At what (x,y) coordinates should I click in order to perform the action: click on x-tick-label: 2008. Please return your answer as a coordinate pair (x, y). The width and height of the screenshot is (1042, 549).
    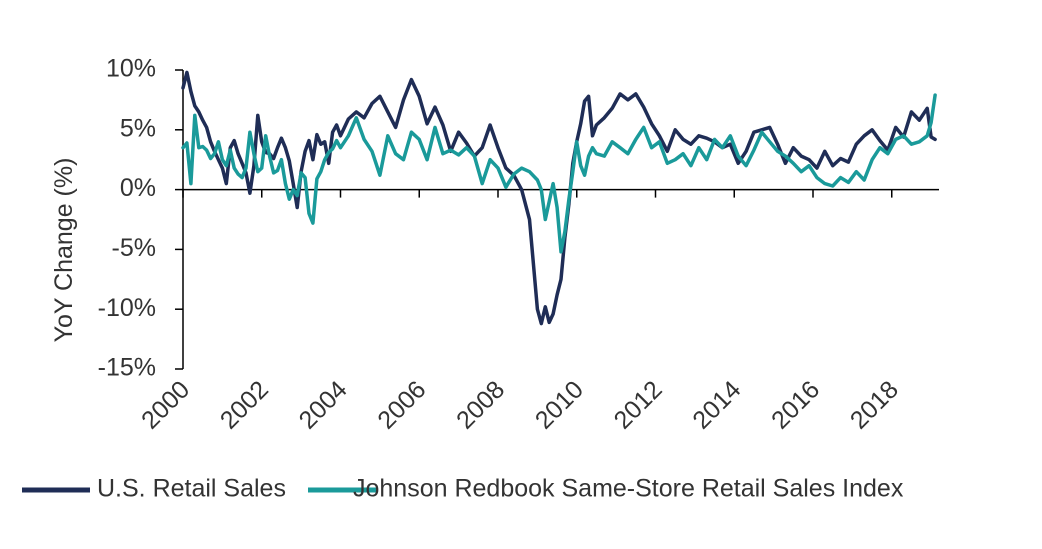
    Looking at the image, I should click on (480, 404).